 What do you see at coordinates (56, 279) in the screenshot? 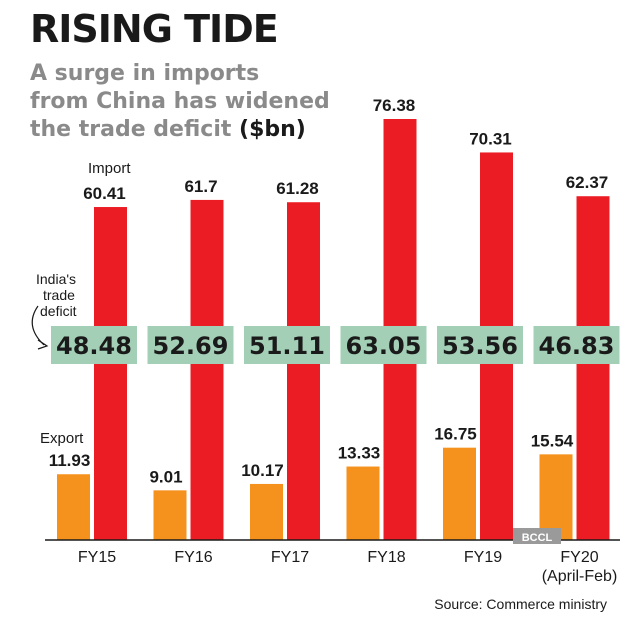
I see `deficit-label-line: India's` at bounding box center [56, 279].